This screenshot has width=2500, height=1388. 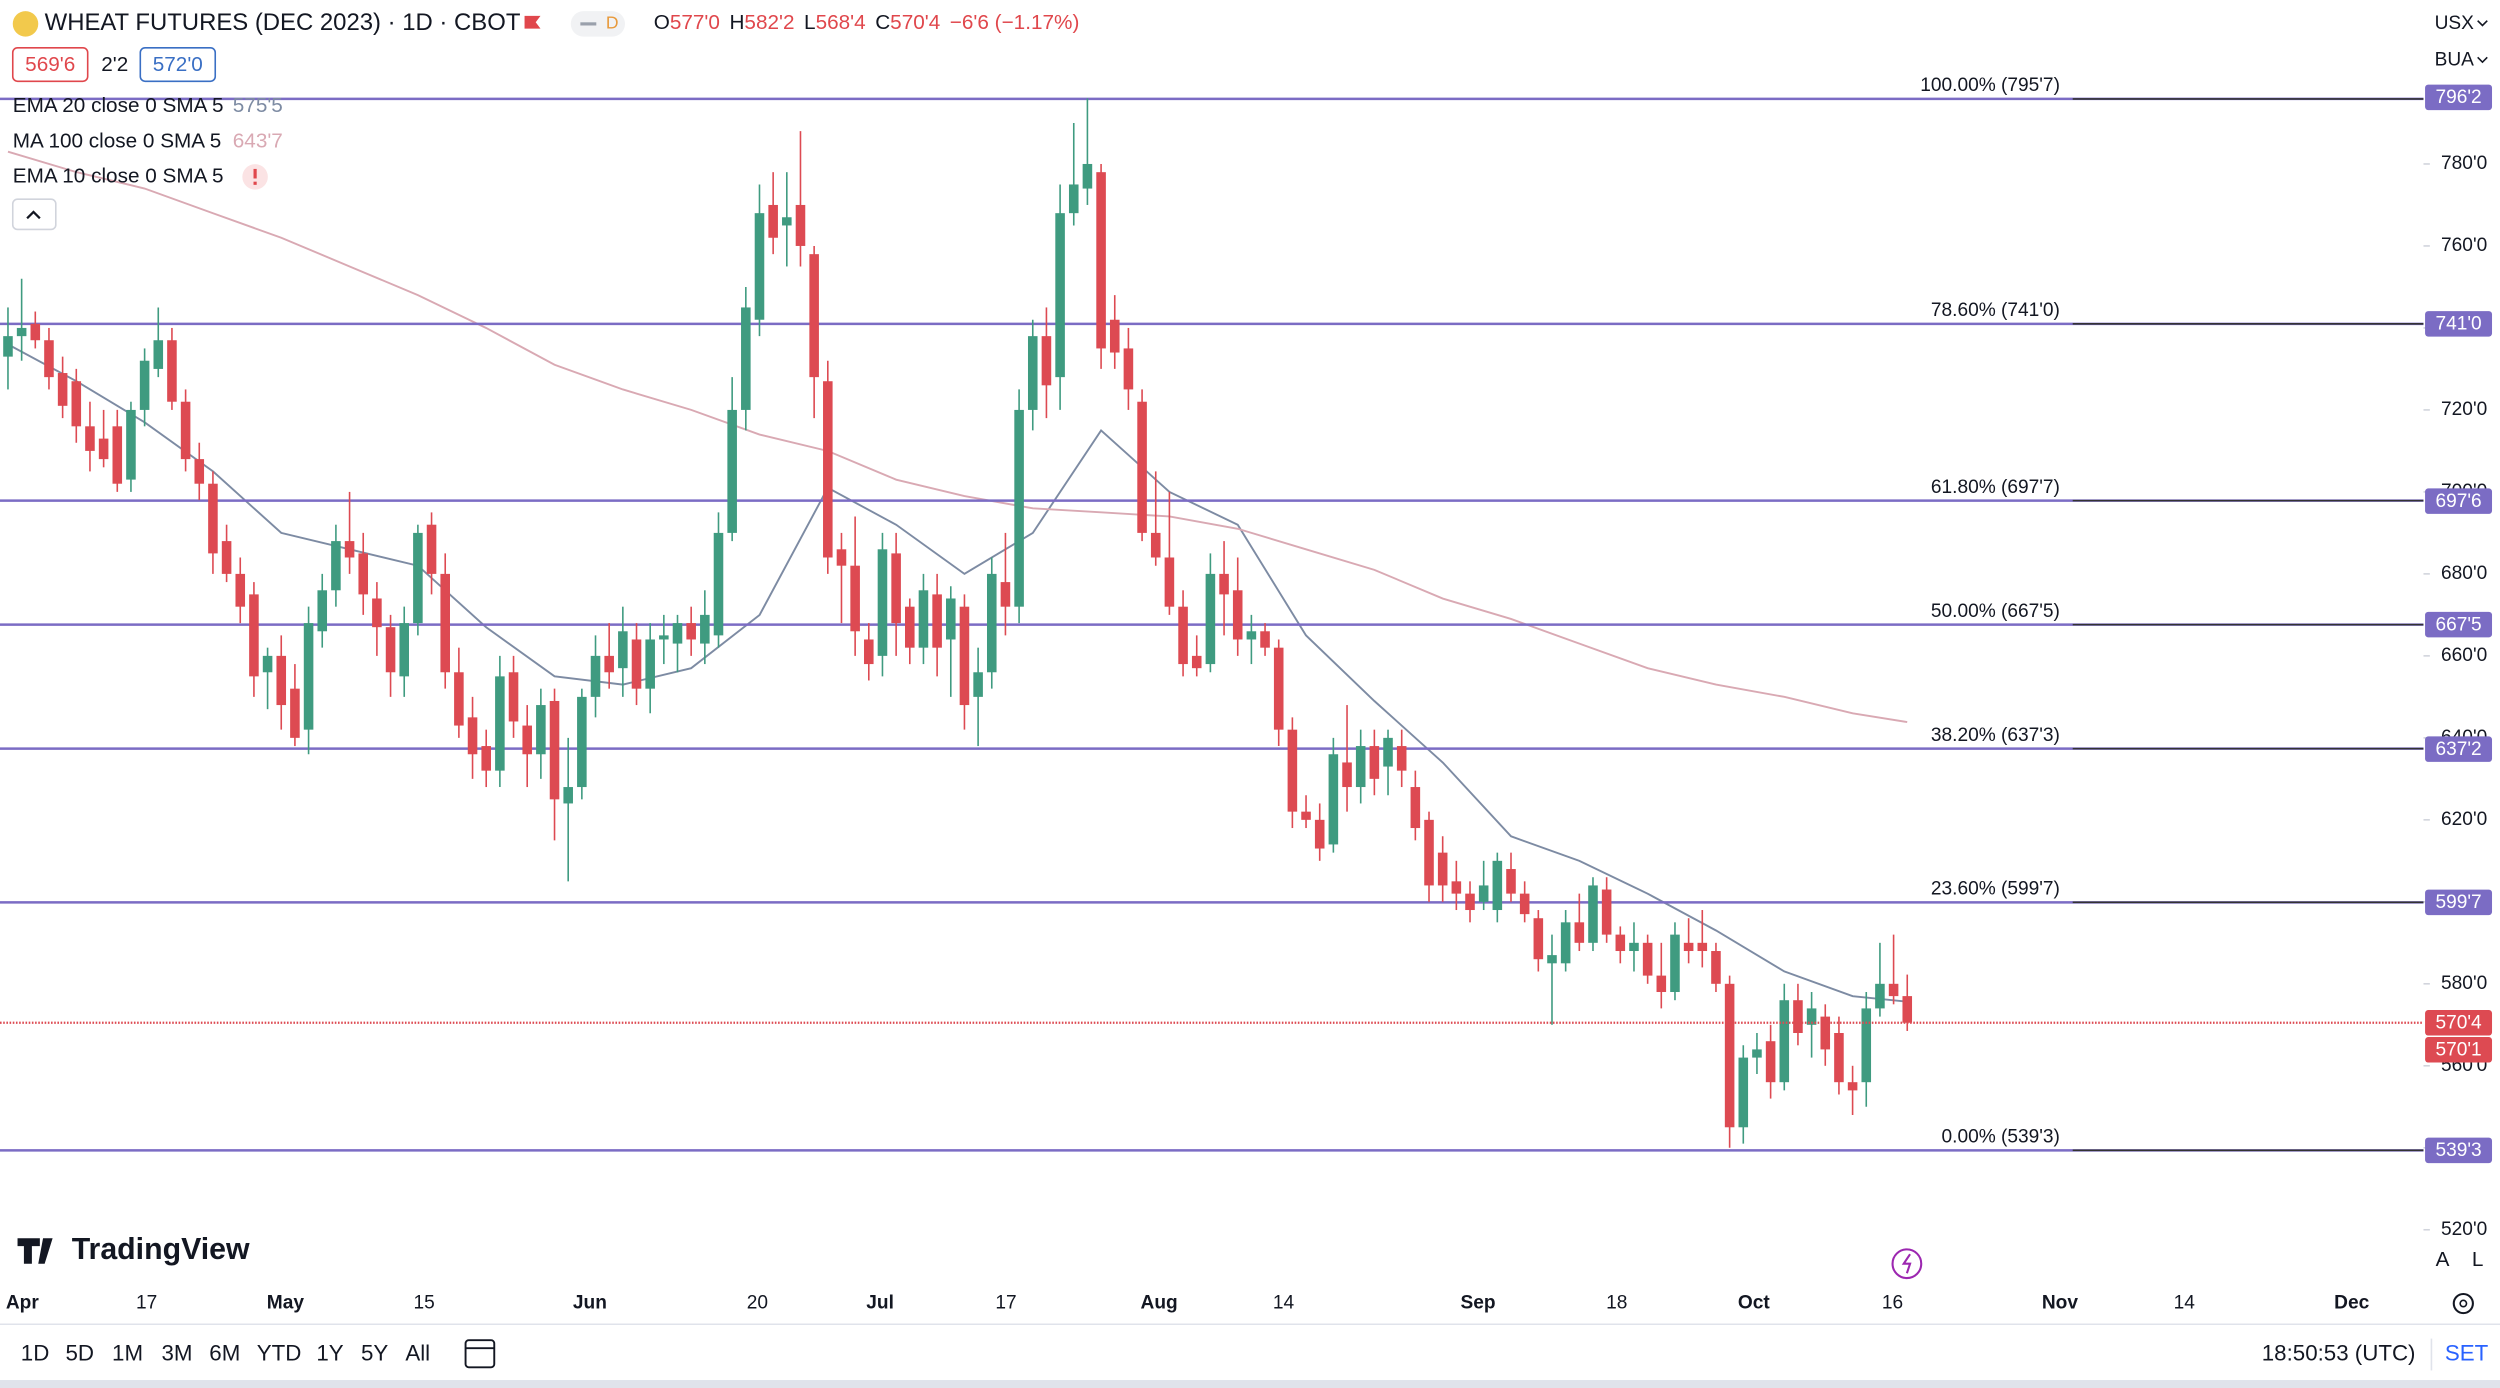 What do you see at coordinates (662, 22) in the screenshot?
I see `ohlc-key: O` at bounding box center [662, 22].